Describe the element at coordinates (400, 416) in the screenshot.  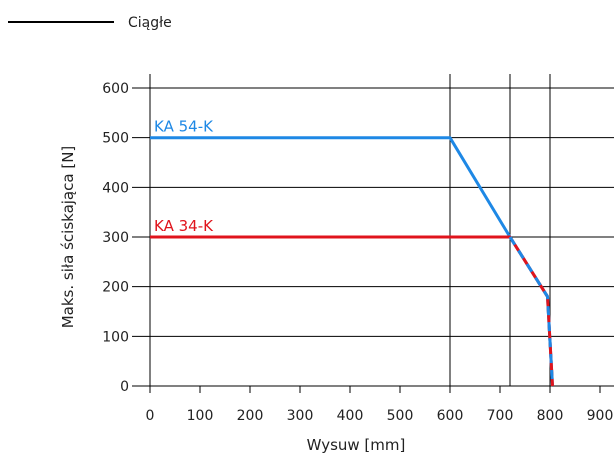
I see `x-tick-label-500: 500` at that location.